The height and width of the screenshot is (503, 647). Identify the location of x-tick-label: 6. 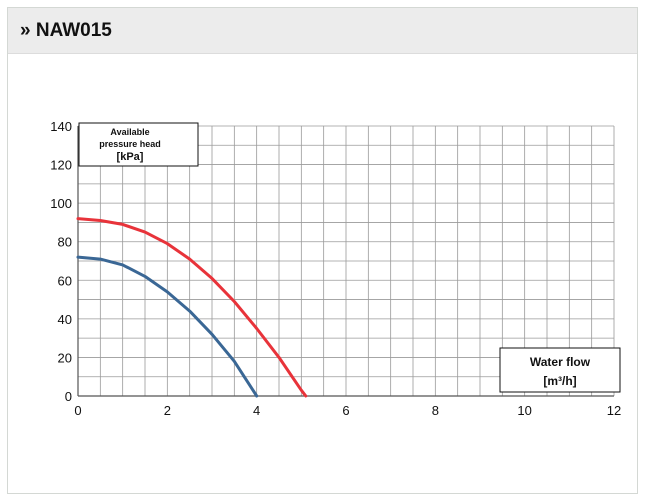
(345, 410).